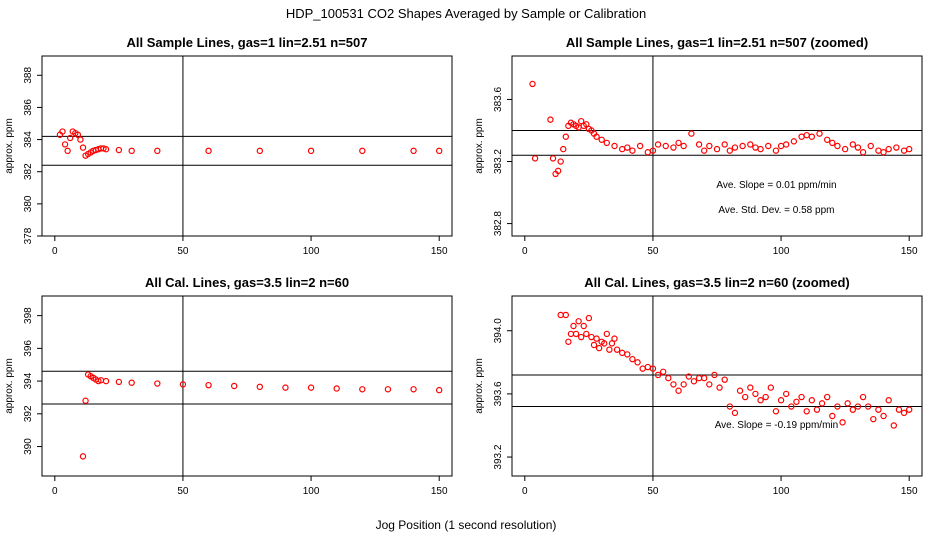  I want to click on y-tick-label: 378, so click(28, 235).